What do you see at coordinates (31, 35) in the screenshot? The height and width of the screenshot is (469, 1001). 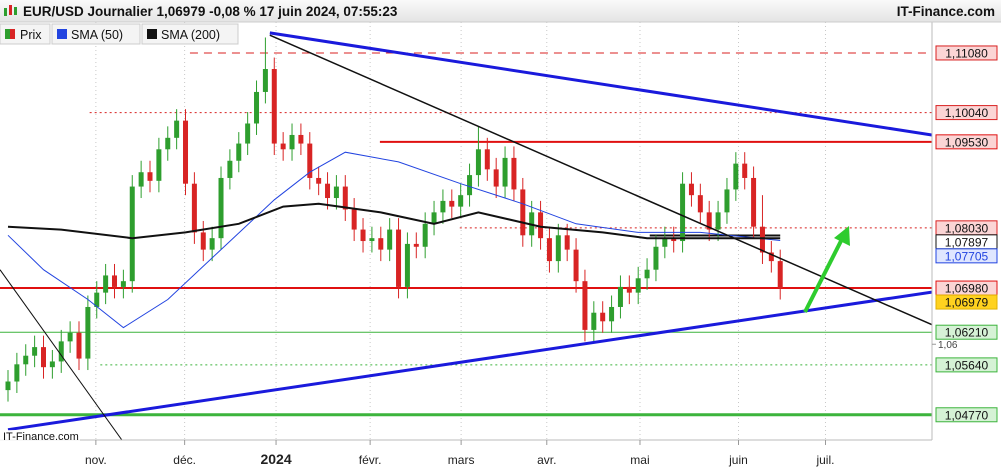 I see `legend-label: Prix` at bounding box center [31, 35].